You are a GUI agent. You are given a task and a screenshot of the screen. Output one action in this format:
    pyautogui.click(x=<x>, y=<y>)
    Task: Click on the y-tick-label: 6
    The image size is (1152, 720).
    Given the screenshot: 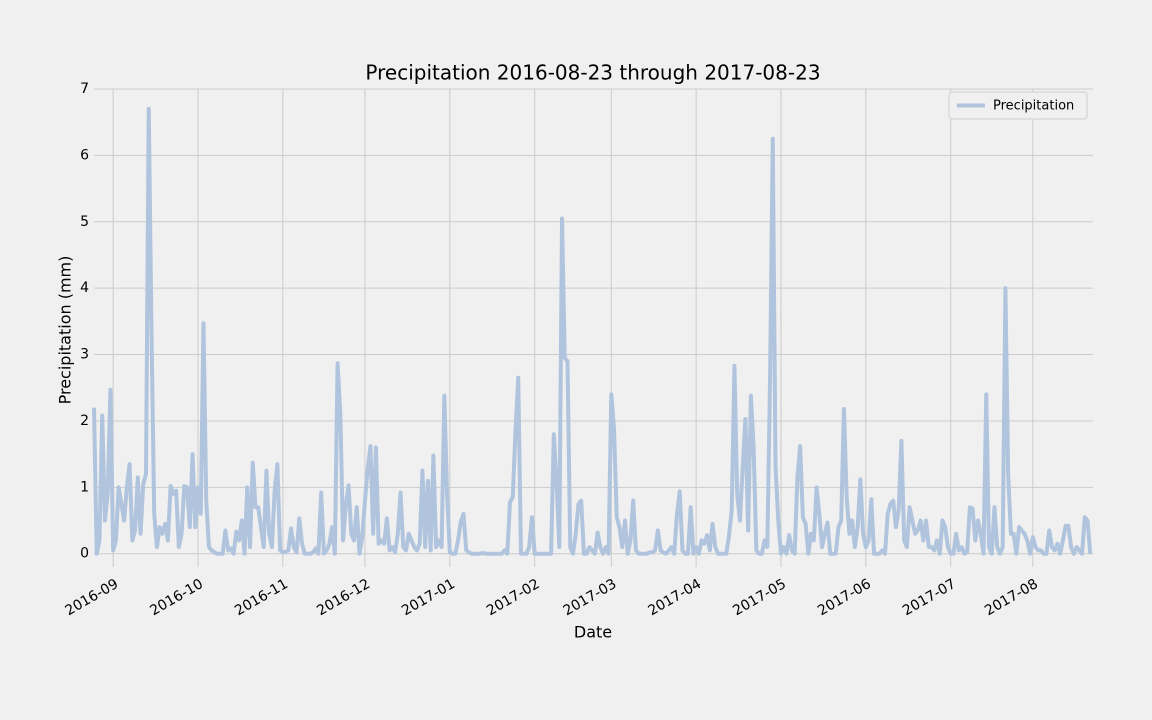 What is the action you would take?
    pyautogui.click(x=84, y=155)
    